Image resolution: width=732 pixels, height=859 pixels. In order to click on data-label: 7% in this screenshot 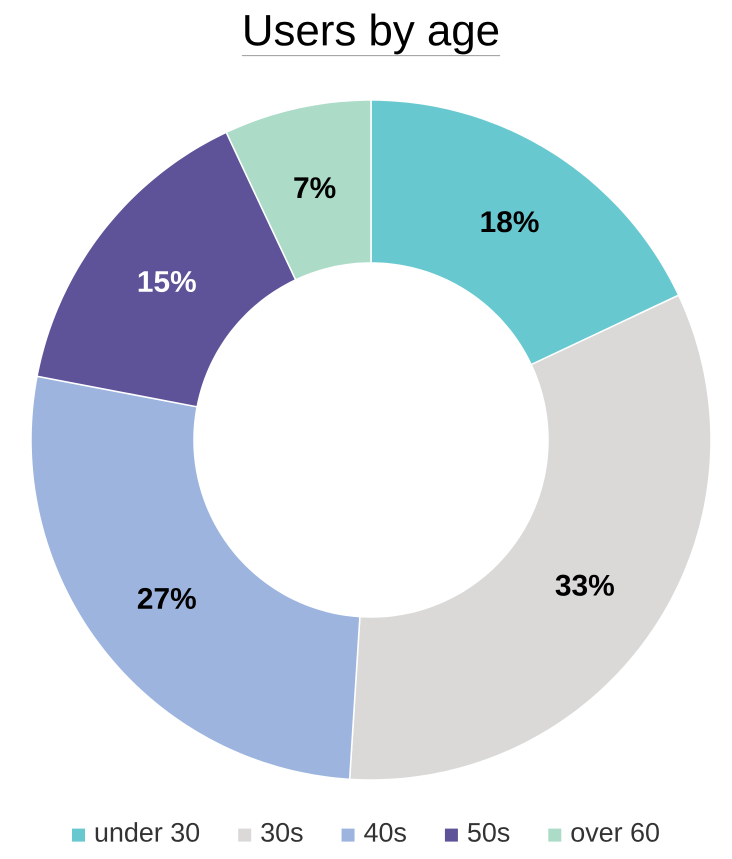, I will do `click(315, 187)`.